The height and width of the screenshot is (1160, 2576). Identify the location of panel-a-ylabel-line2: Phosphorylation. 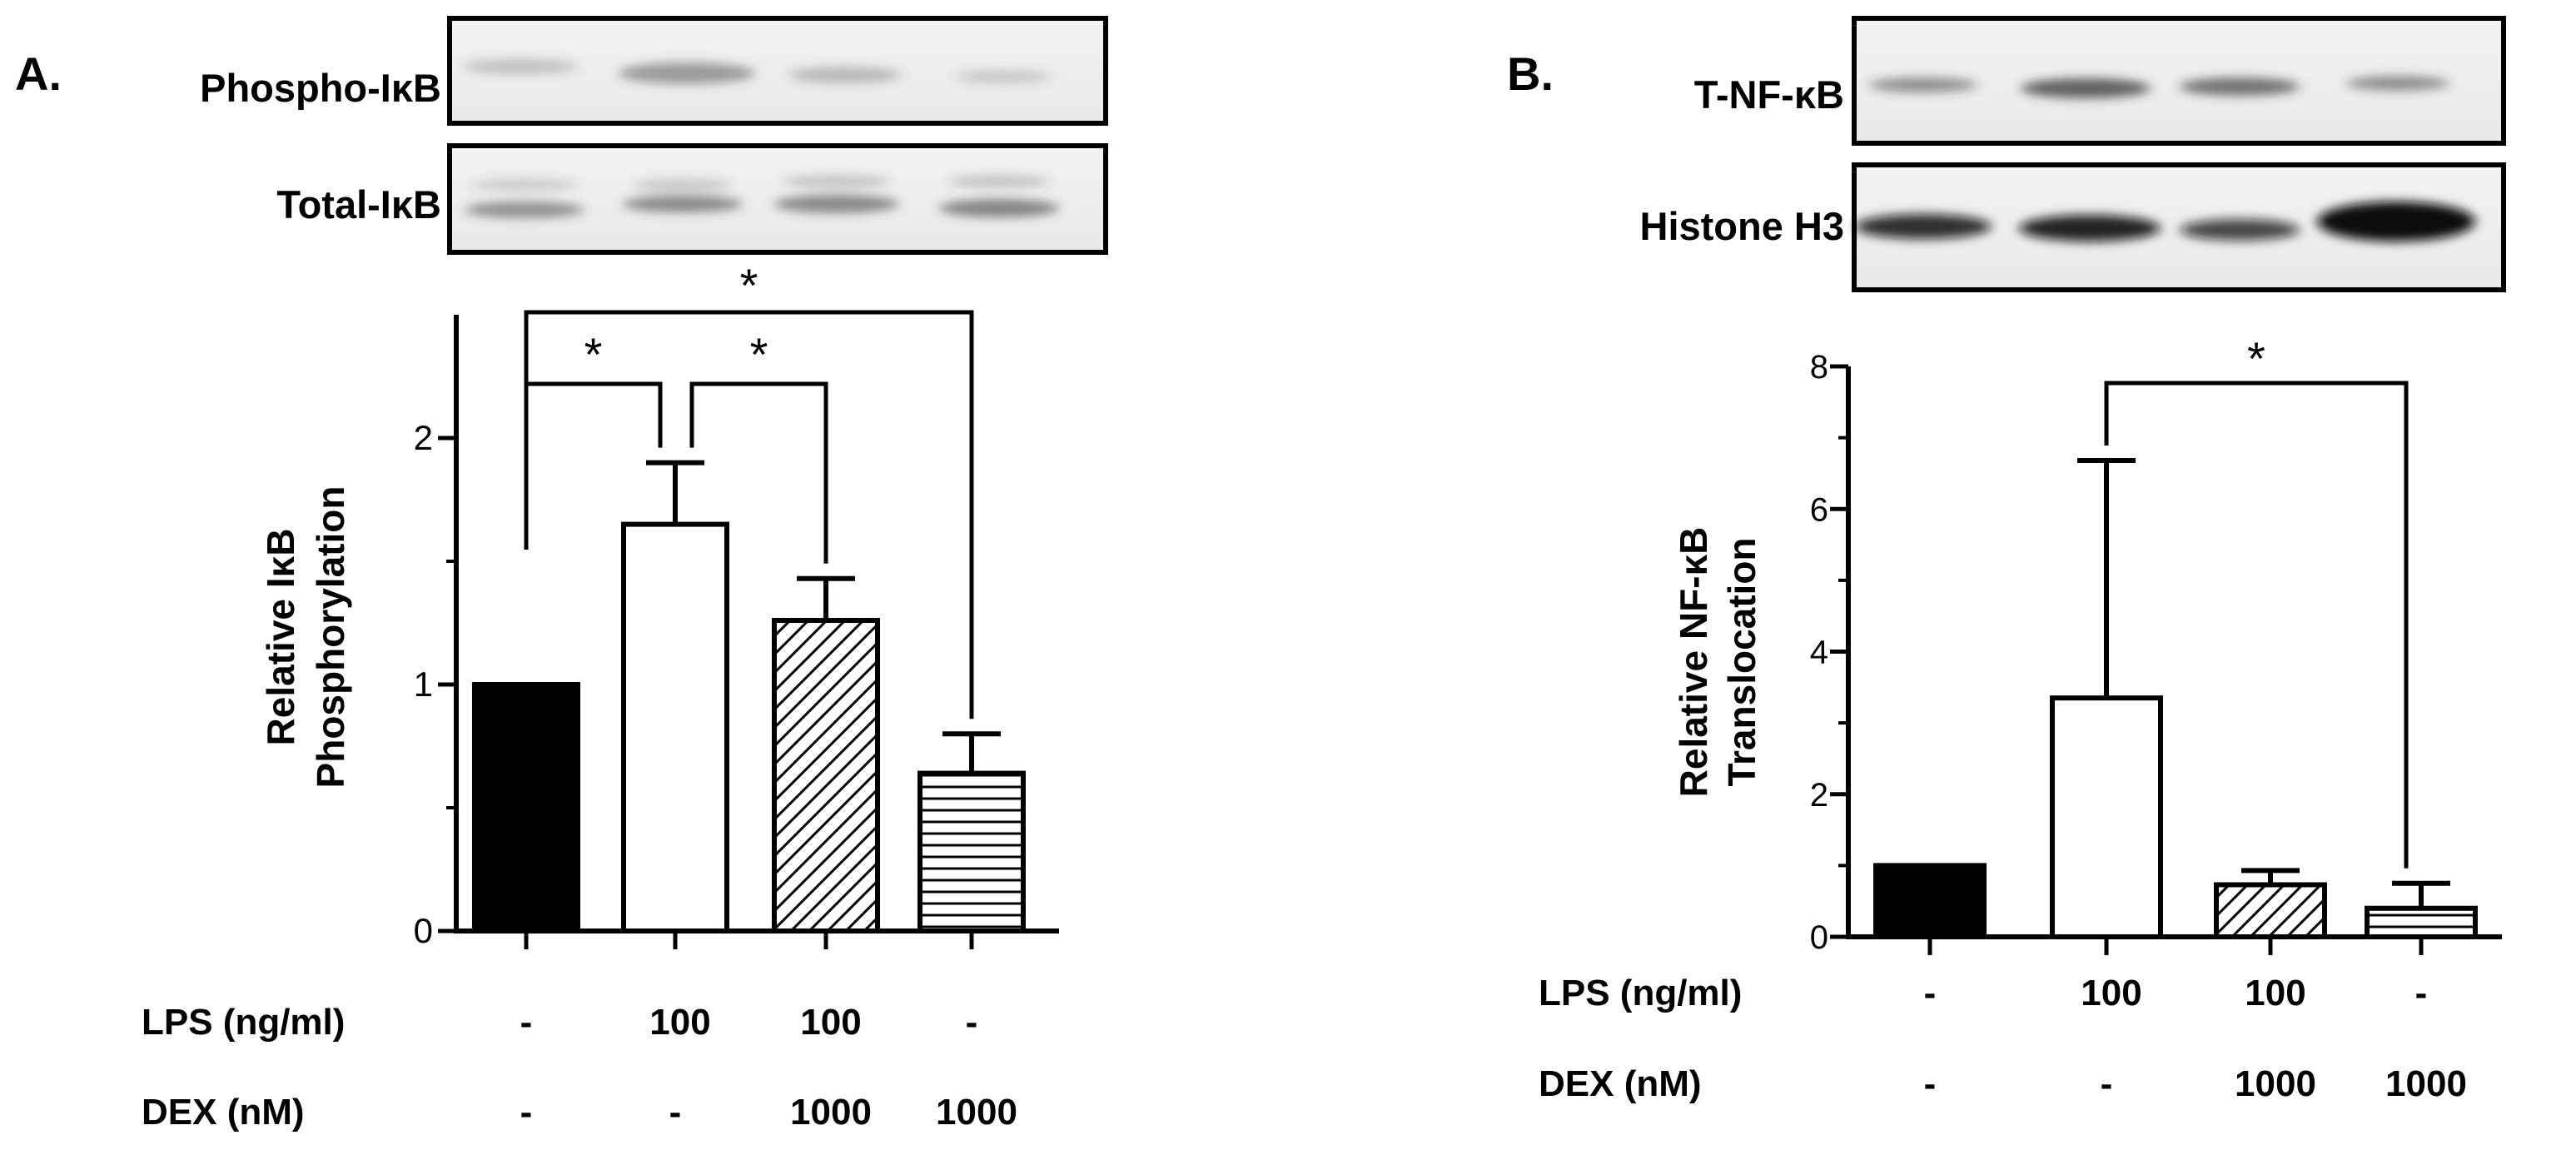
(330, 637).